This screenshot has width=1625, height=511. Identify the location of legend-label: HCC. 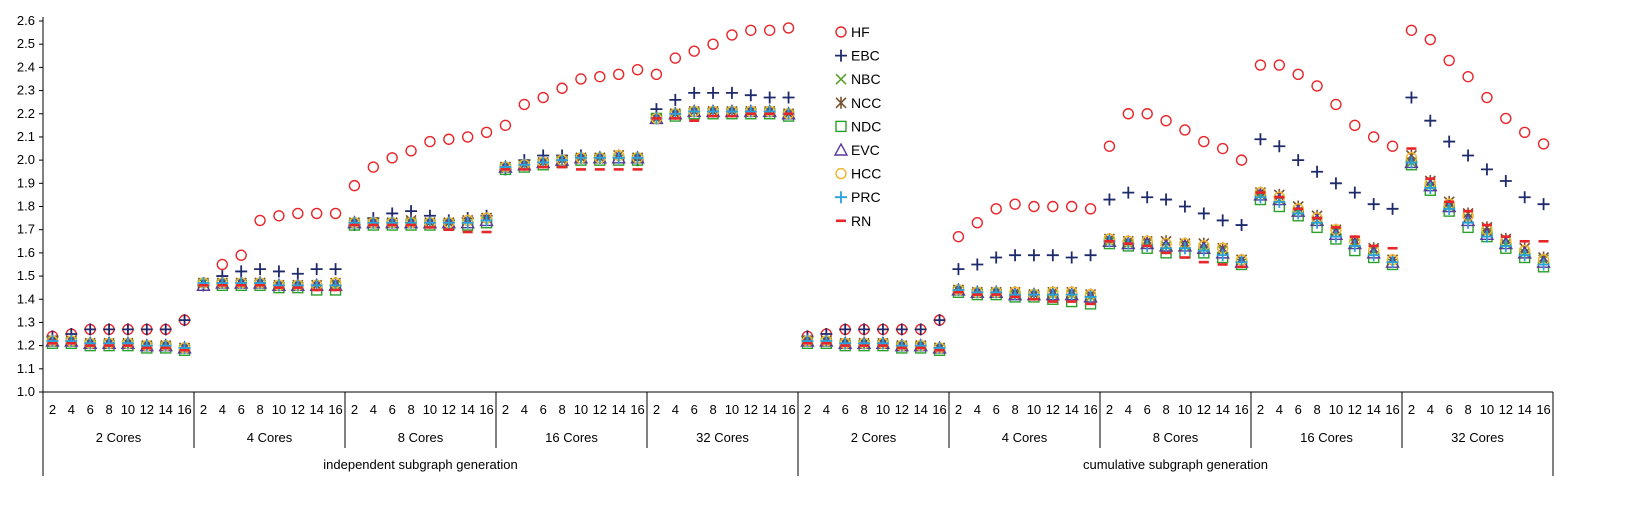
(866, 174).